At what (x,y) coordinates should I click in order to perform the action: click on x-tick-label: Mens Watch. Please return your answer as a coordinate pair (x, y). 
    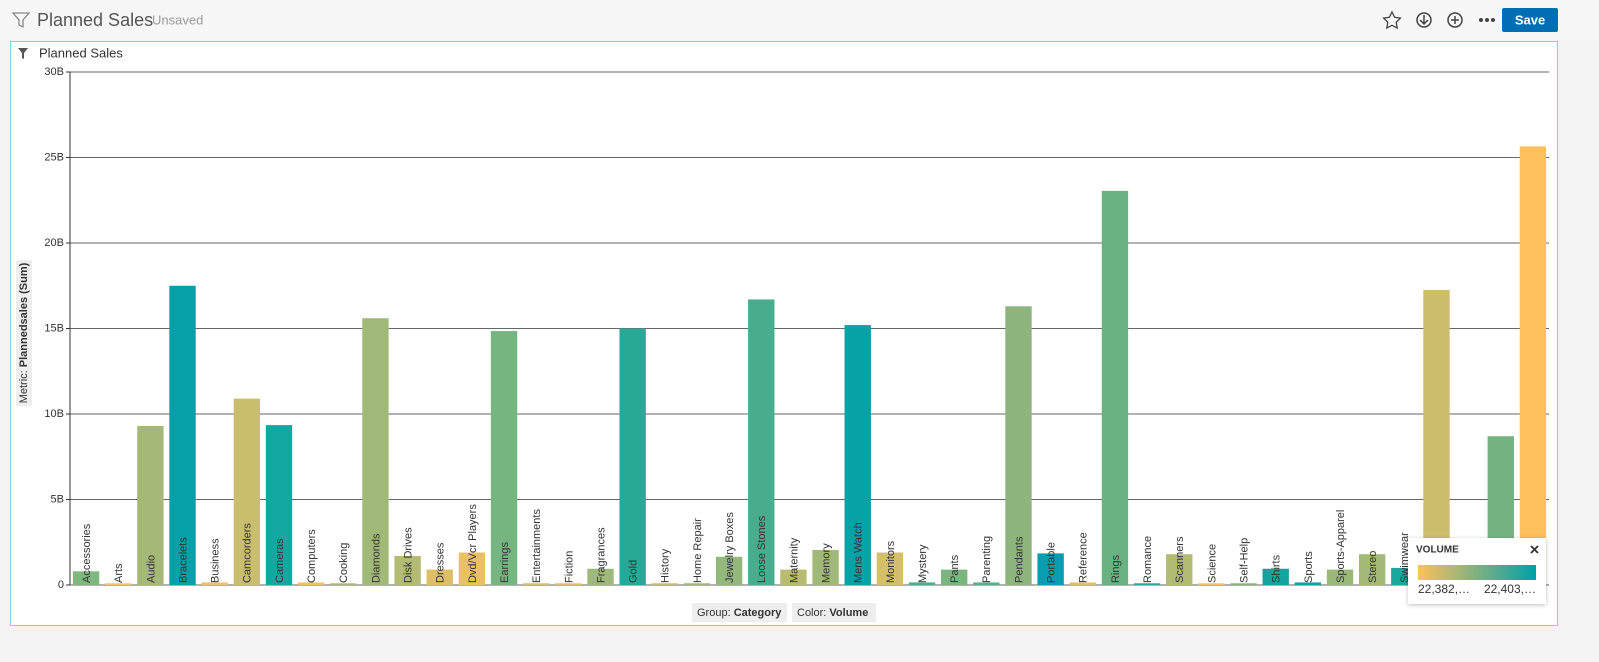
    Looking at the image, I should click on (859, 552).